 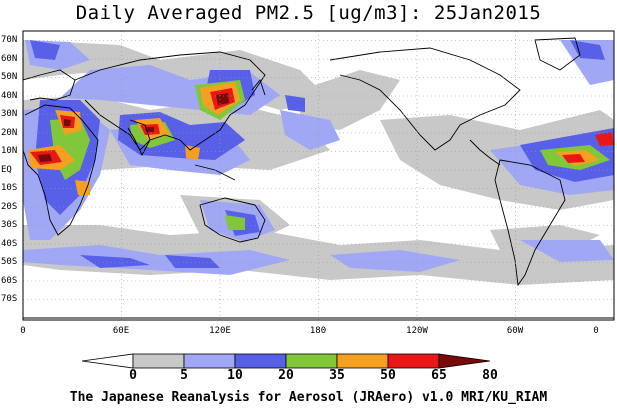 What do you see at coordinates (9, 133) in the screenshot?
I see `lat-label: 20N` at bounding box center [9, 133].